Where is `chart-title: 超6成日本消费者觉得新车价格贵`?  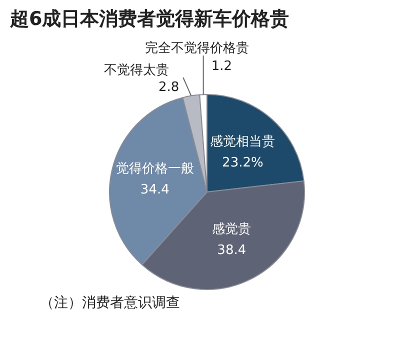
chart-title: 超6成日本消费者觉得新车价格贵 is located at coordinates (150, 19).